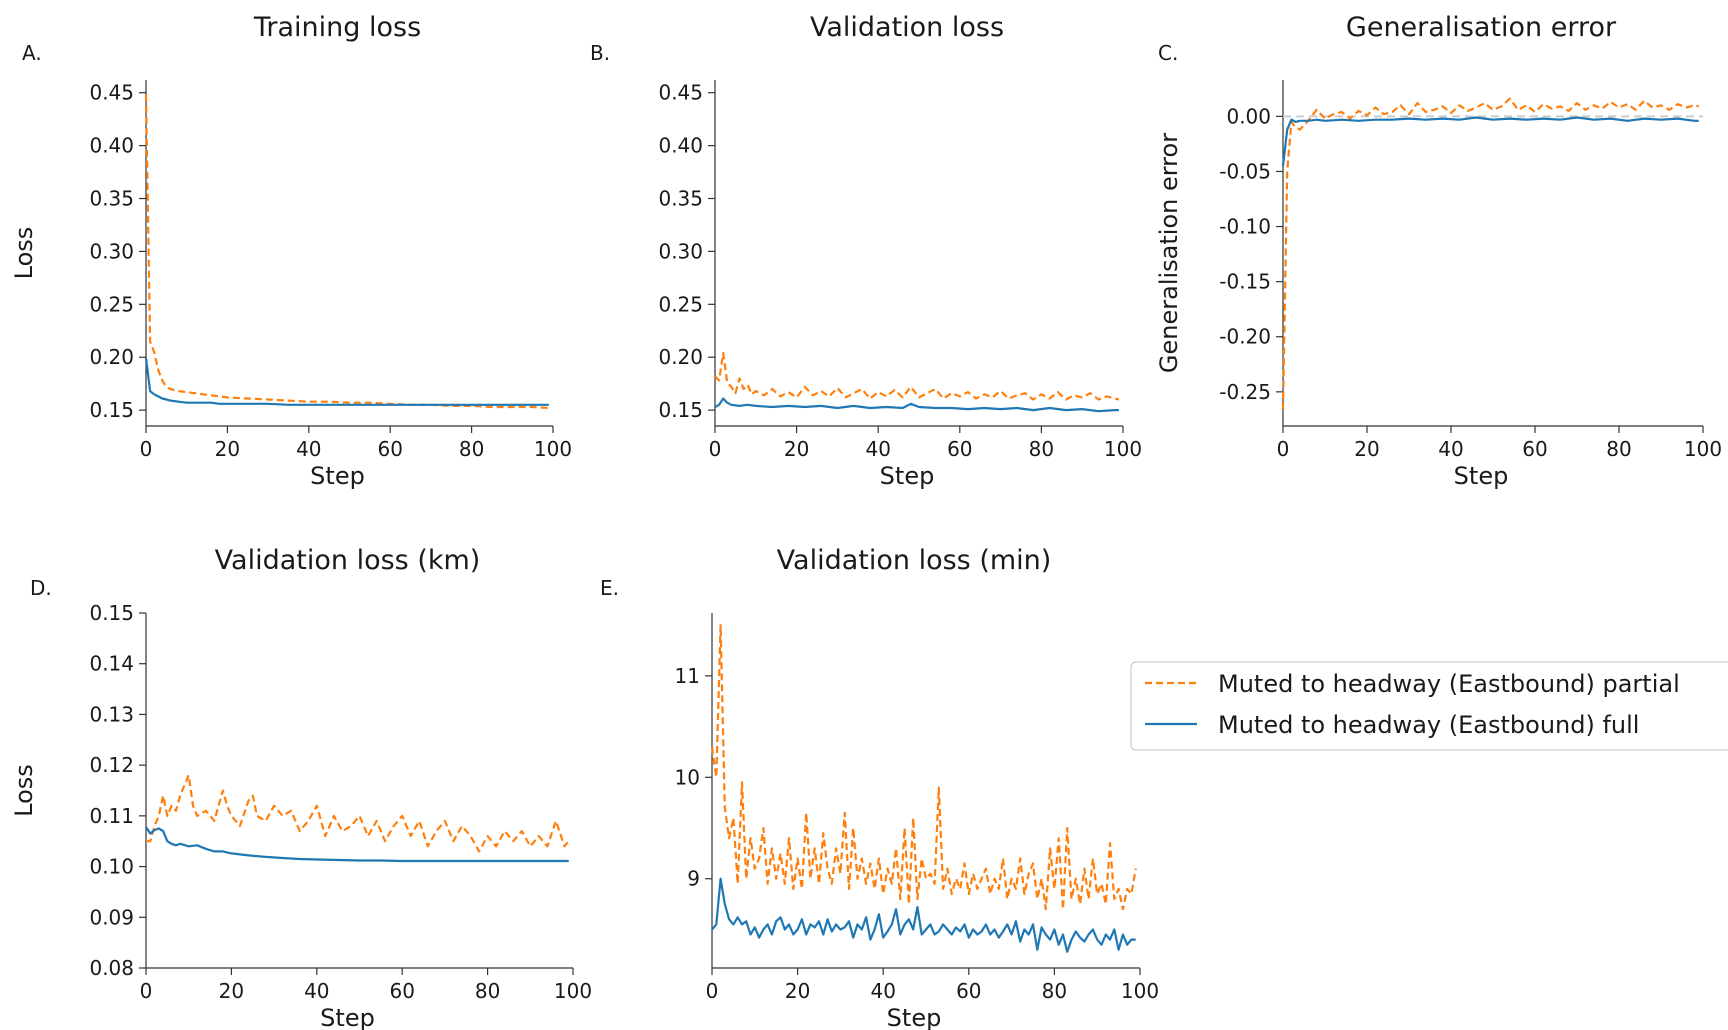  Describe the element at coordinates (1245, 392) in the screenshot. I see `y-tick-label: -0.25` at that location.